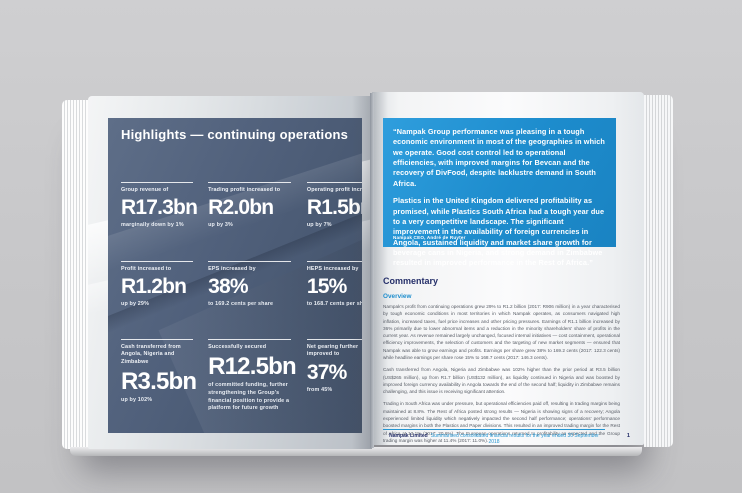 This screenshot has width=742, height=493. Describe the element at coordinates (326, 372) in the screenshot. I see `stat-value: 37%` at that location.